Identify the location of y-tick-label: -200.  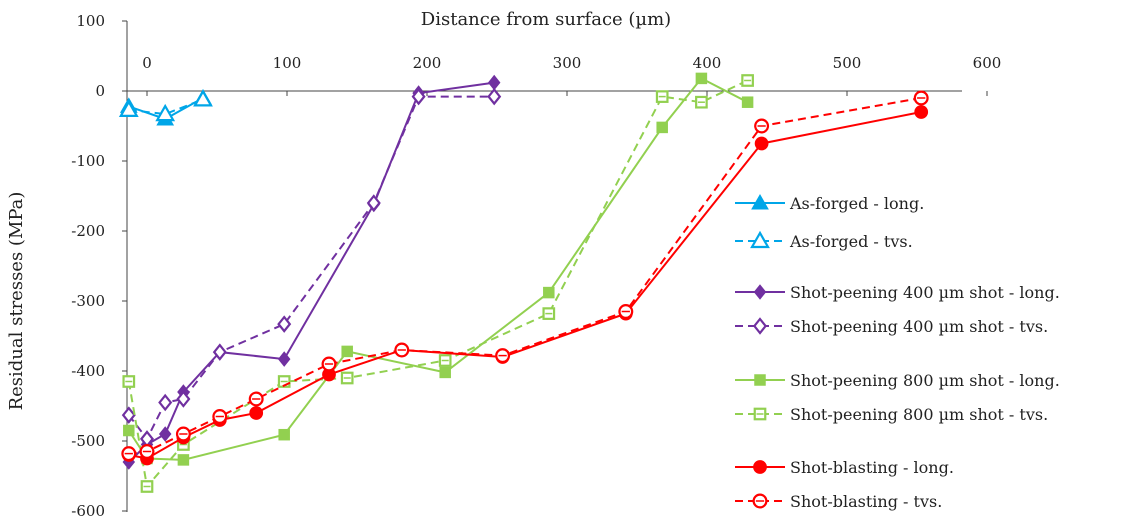
(88, 231).